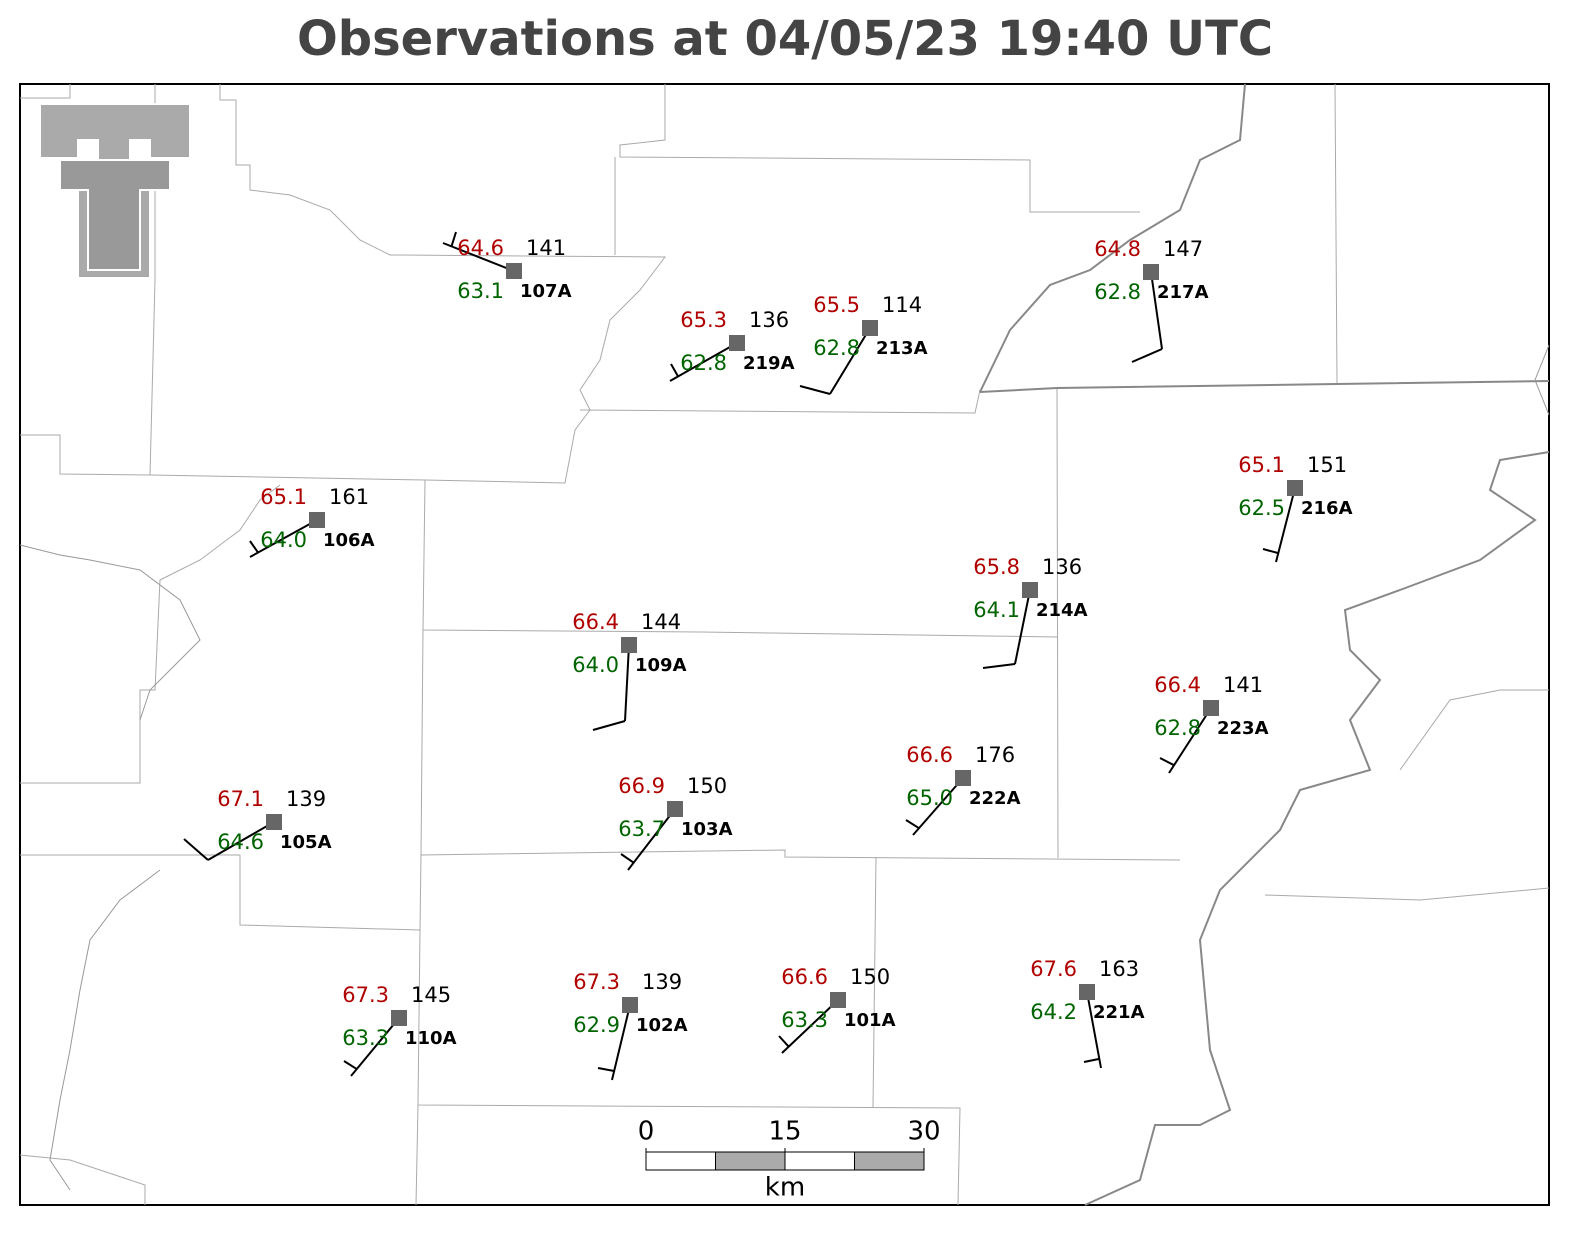 This screenshot has width=1589, height=1241. What do you see at coordinates (1183, 292) in the screenshot?
I see `station-id: 217A` at bounding box center [1183, 292].